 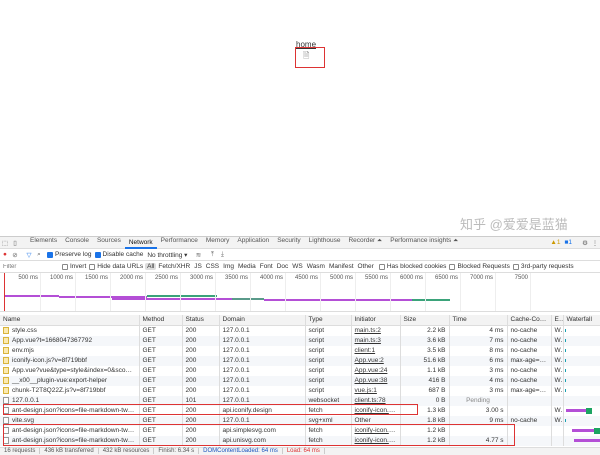 I want to click on timeline-tick-label: 4500 ms, so click(x=303, y=278).